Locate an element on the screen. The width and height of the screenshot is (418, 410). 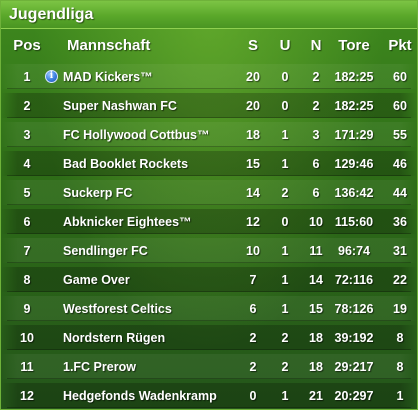
cell-team: 1.FC Prerow is located at coordinates (99, 366).